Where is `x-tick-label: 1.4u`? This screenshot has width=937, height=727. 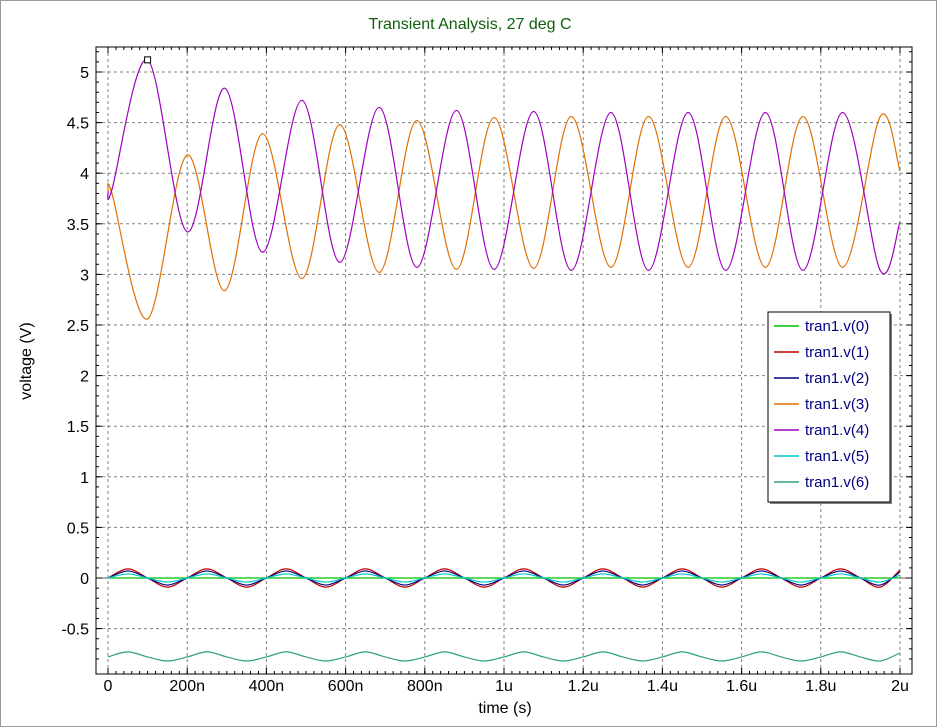 x-tick-label: 1.4u is located at coordinates (662, 686).